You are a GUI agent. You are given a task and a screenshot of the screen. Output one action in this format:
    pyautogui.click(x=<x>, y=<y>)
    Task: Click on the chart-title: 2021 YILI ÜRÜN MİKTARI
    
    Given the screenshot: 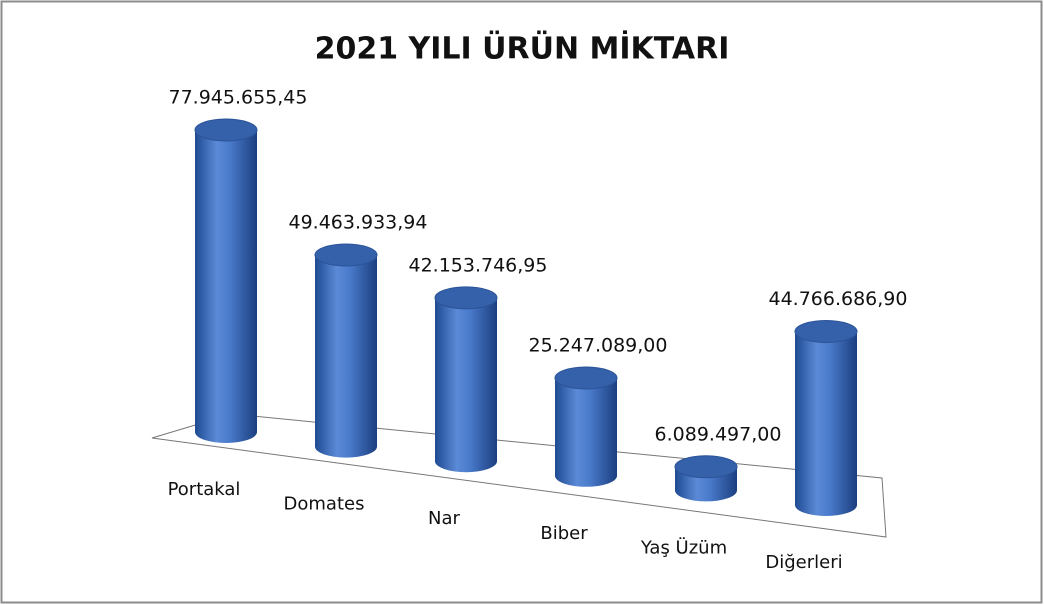 What is the action you would take?
    pyautogui.click(x=522, y=48)
    